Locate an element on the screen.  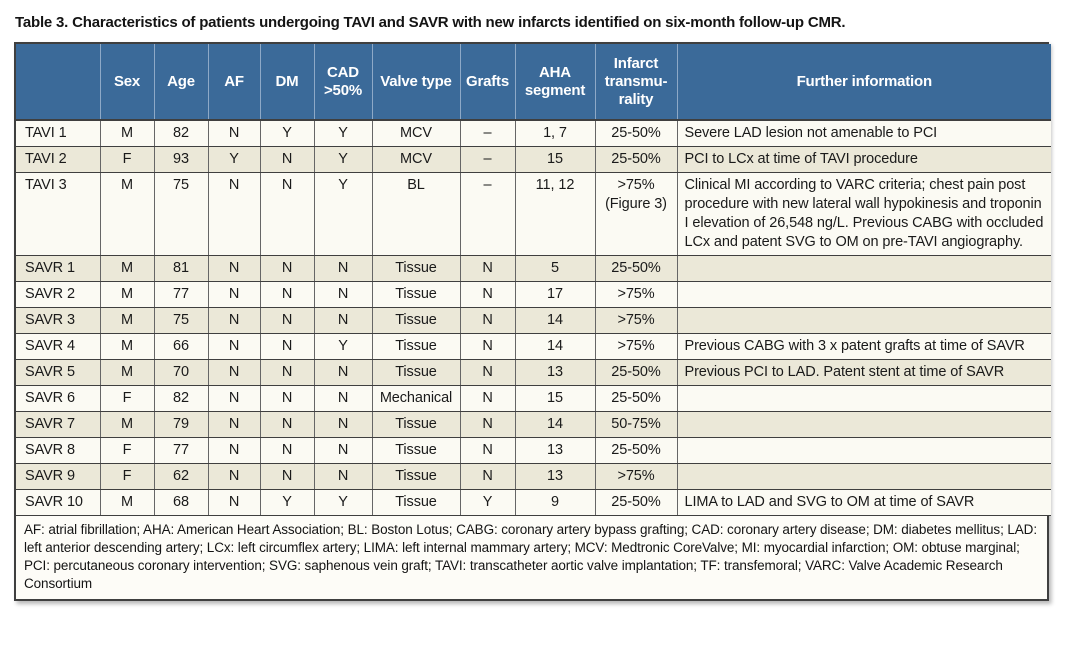
cell-age: 75 is located at coordinates (181, 214).